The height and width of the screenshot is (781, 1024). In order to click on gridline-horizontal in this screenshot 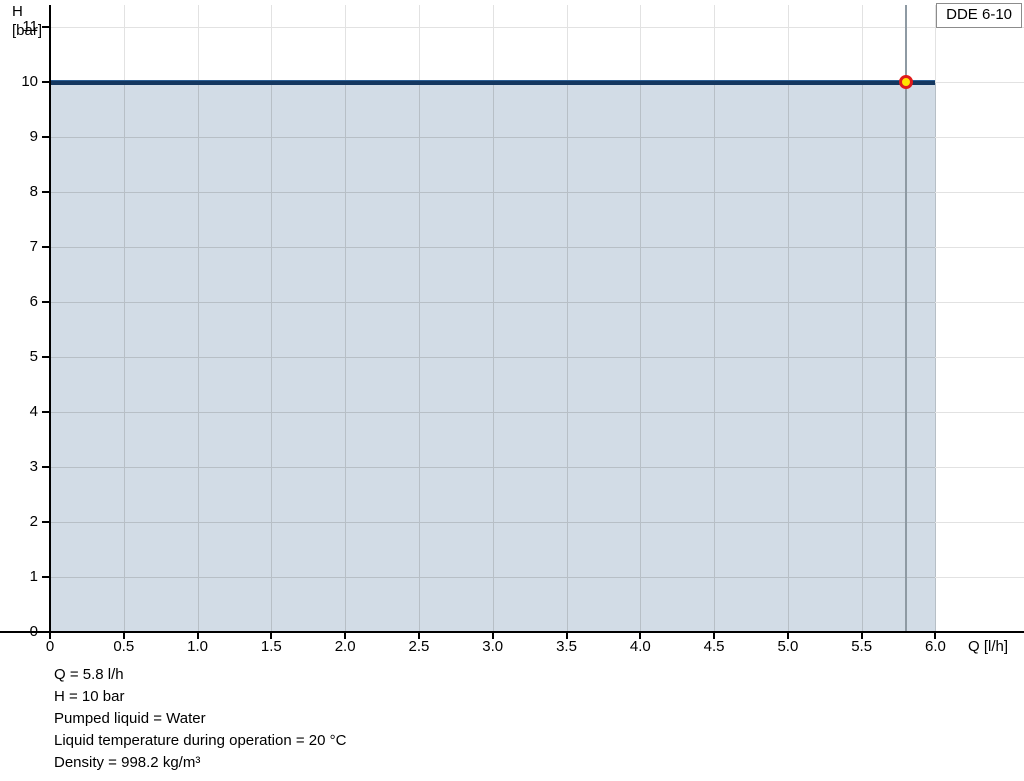, I will do `click(537, 27)`.